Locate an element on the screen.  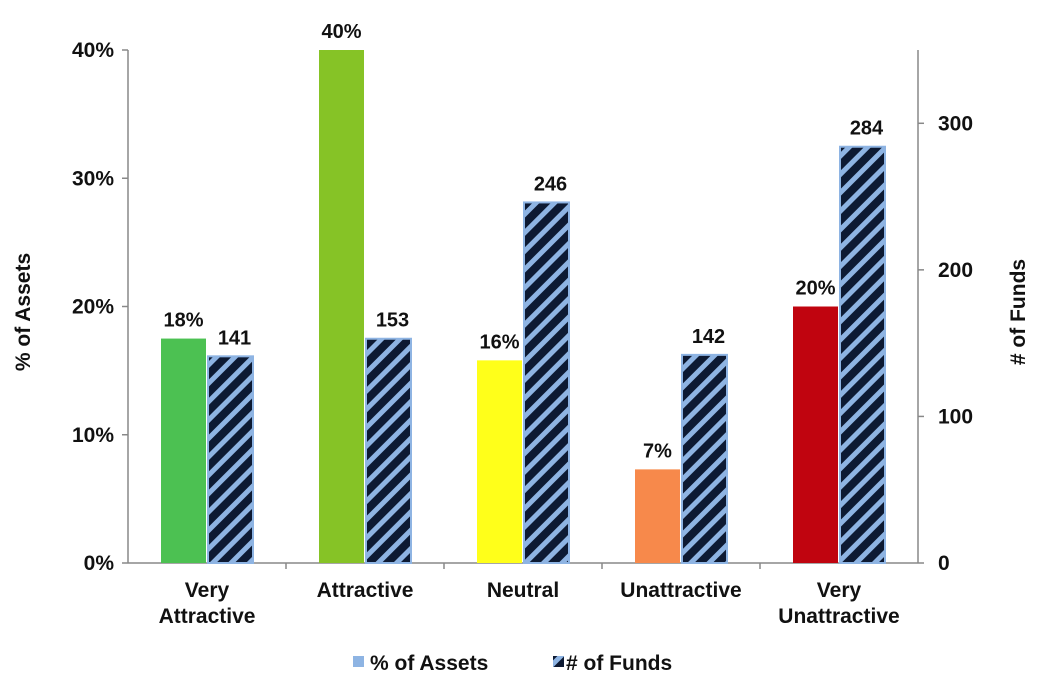
data-label-assets: 20% is located at coordinates (815, 289).